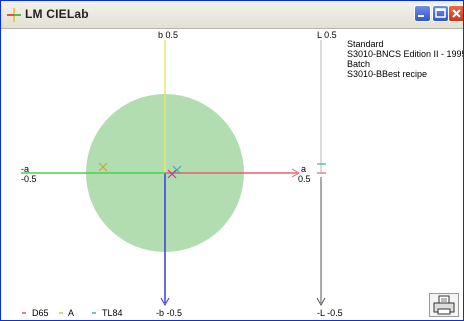 The width and height of the screenshot is (464, 321). Describe the element at coordinates (165, 302) in the screenshot. I see `b-negative-arrow` at that location.